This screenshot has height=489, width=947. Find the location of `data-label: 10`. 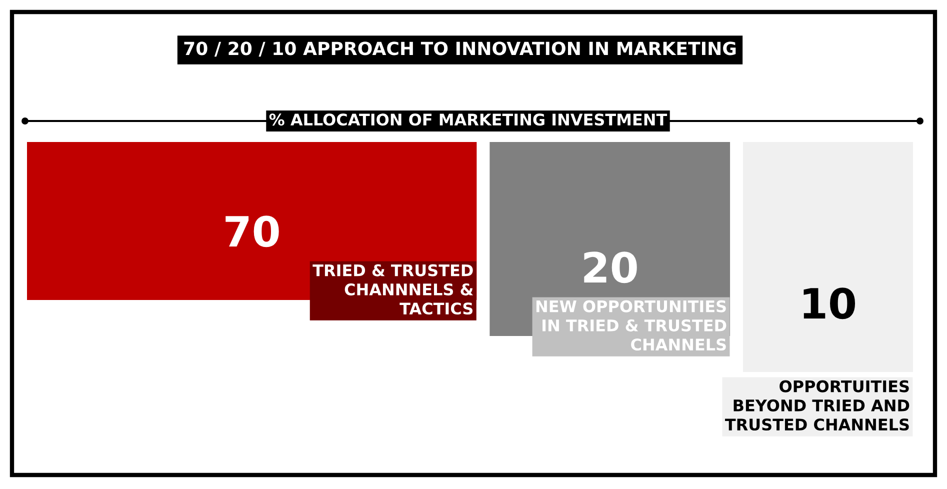

data-label: 10 is located at coordinates (830, 304).